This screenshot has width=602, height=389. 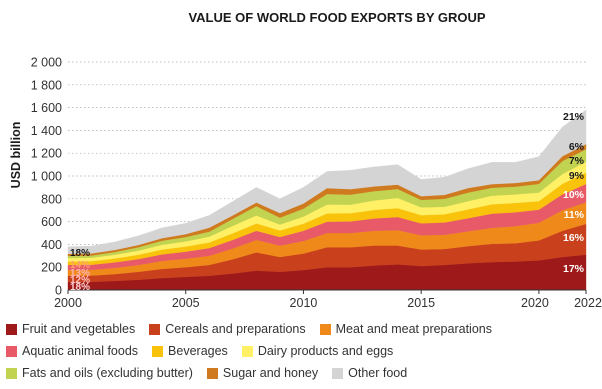 What do you see at coordinates (577, 176) in the screenshot?
I see `annotation-2022: 9%` at bounding box center [577, 176].